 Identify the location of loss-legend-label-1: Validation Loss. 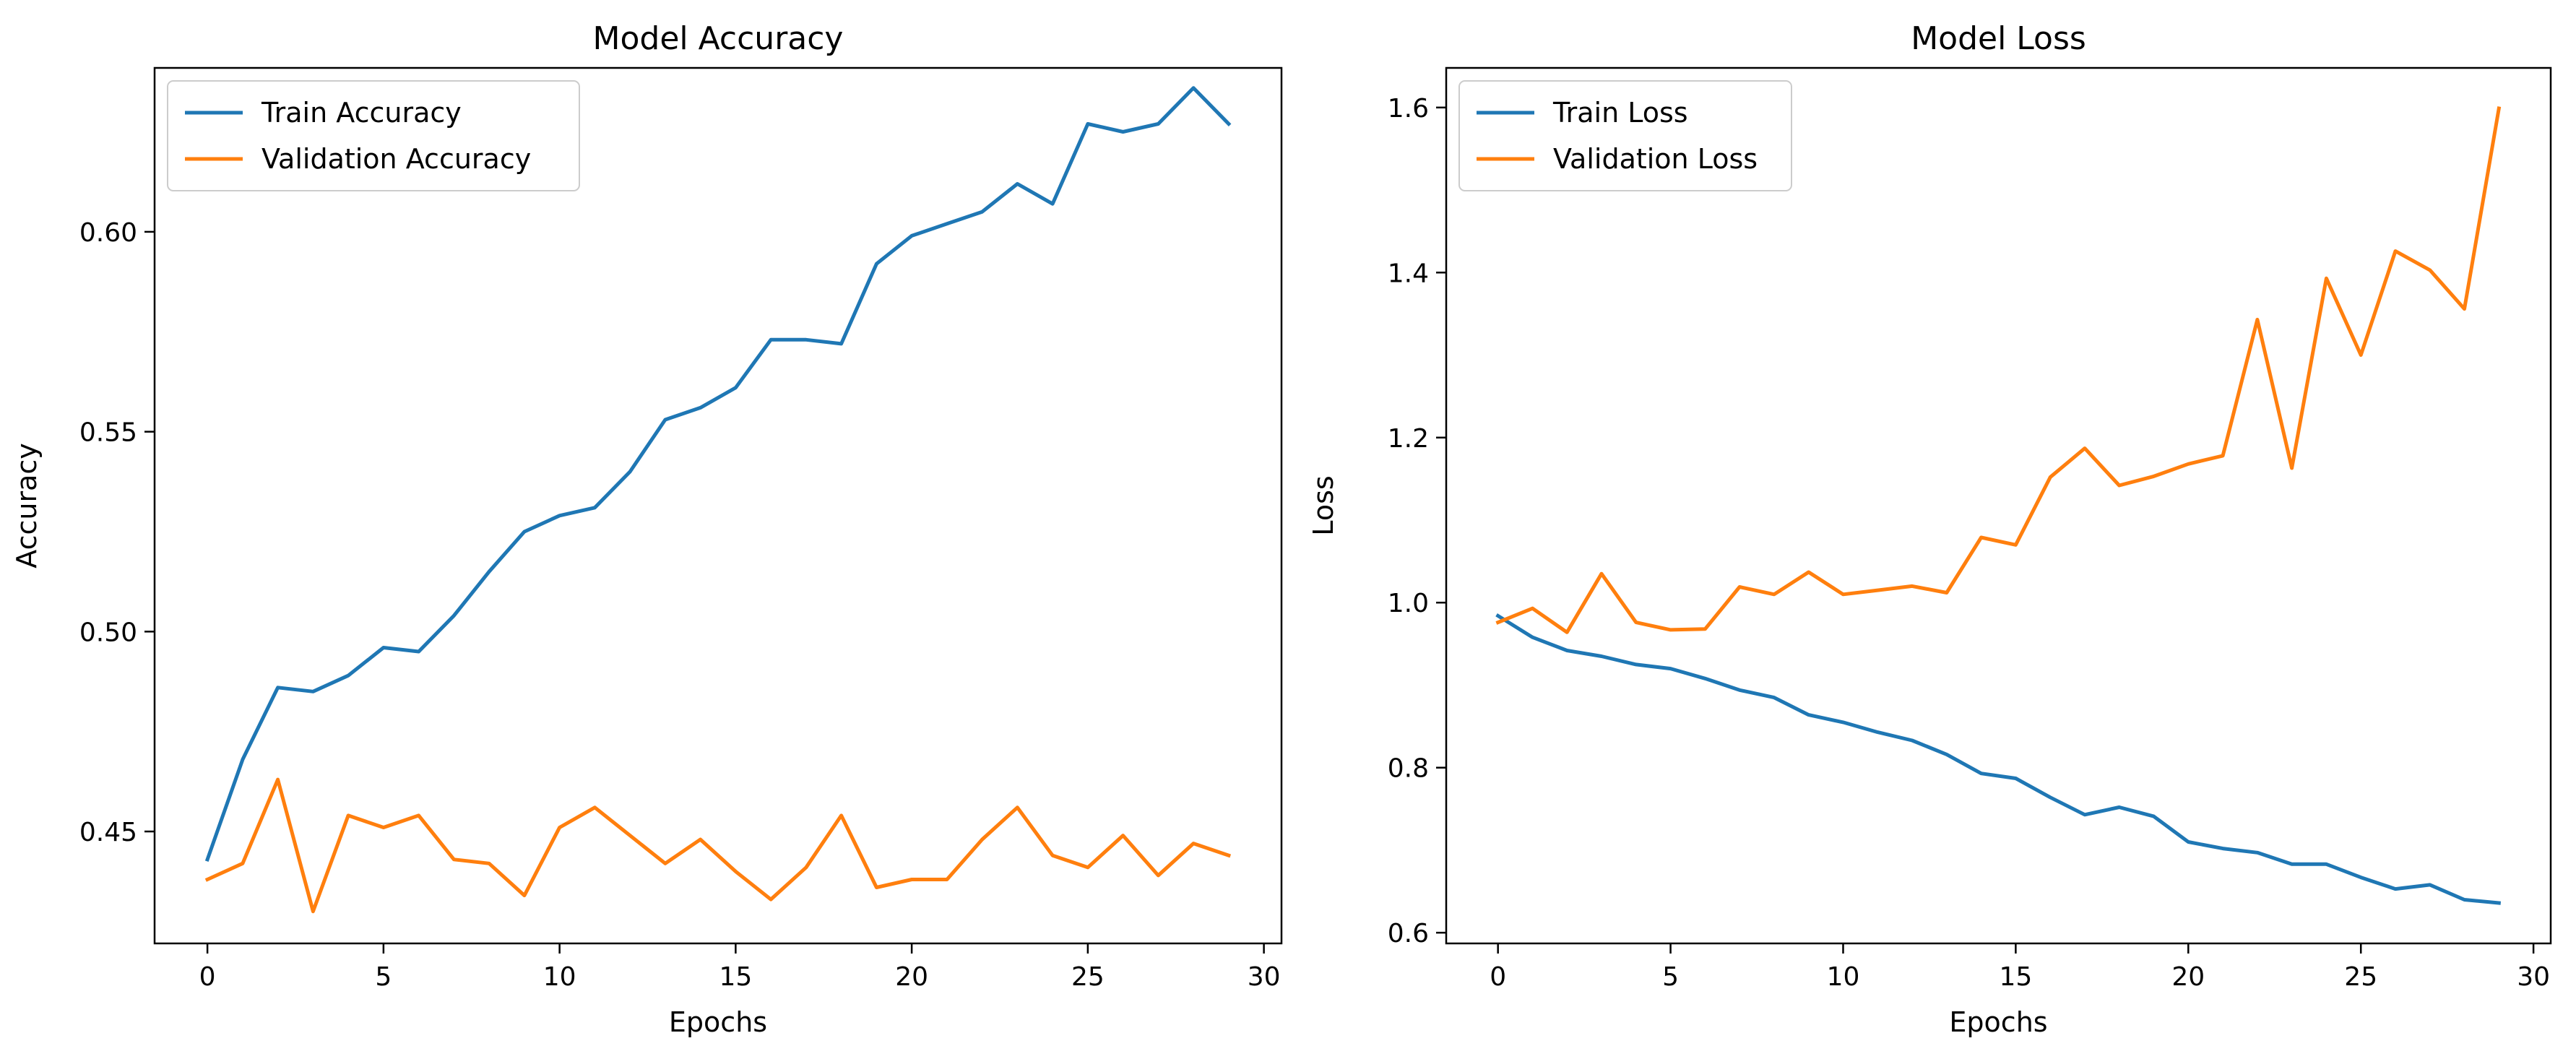
(1656, 159).